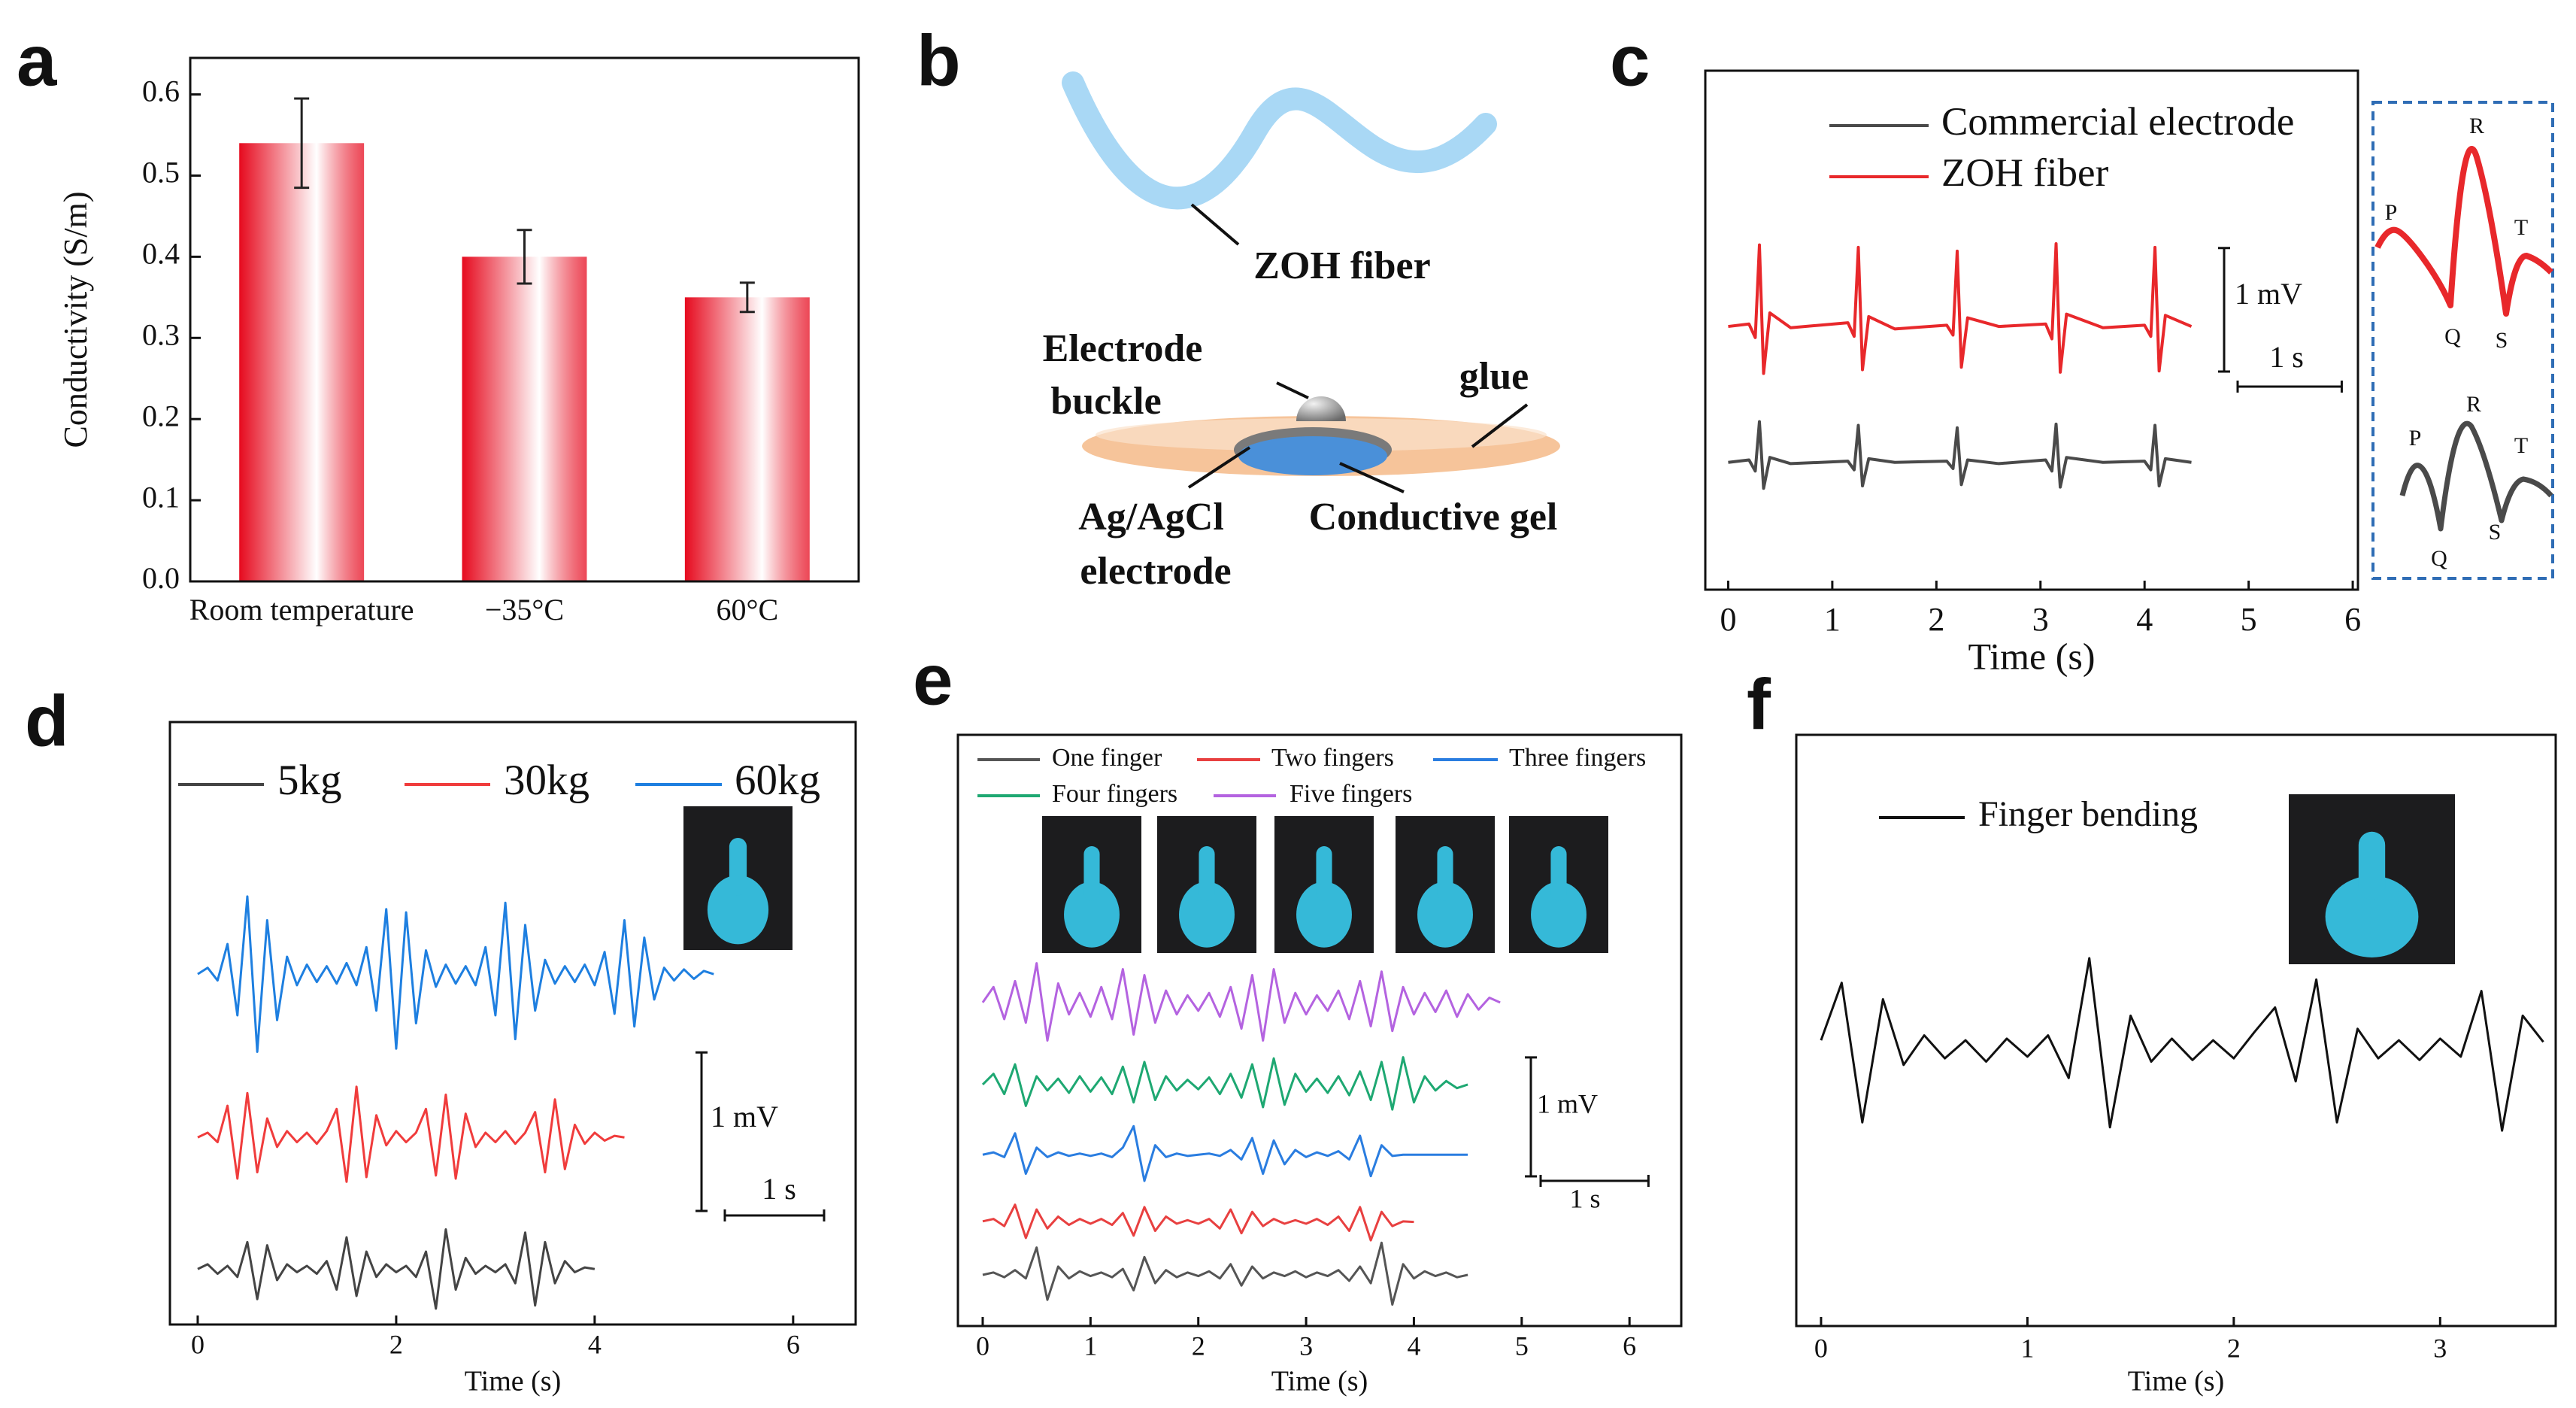  Describe the element at coordinates (309, 780) in the screenshot. I see `legend-label: 5kg` at that location.